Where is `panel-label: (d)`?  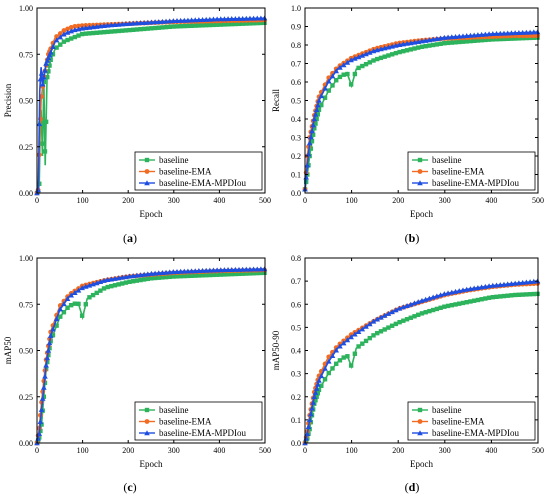 panel-label: (d) is located at coordinates (412, 487).